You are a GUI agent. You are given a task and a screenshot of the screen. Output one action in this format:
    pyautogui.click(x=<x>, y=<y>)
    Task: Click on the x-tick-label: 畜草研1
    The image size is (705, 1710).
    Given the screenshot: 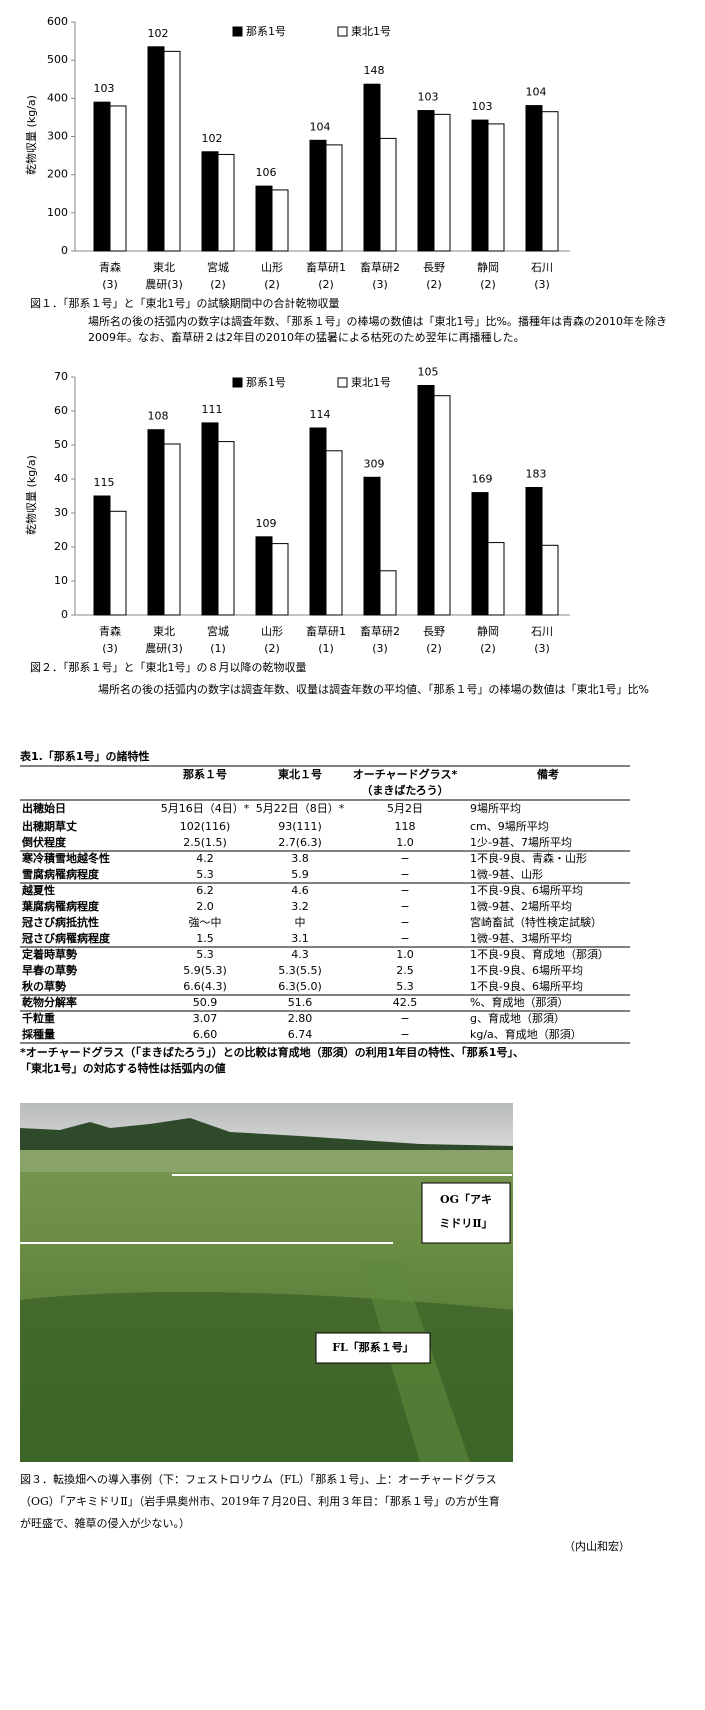 What is the action you would take?
    pyautogui.click(x=326, y=631)
    